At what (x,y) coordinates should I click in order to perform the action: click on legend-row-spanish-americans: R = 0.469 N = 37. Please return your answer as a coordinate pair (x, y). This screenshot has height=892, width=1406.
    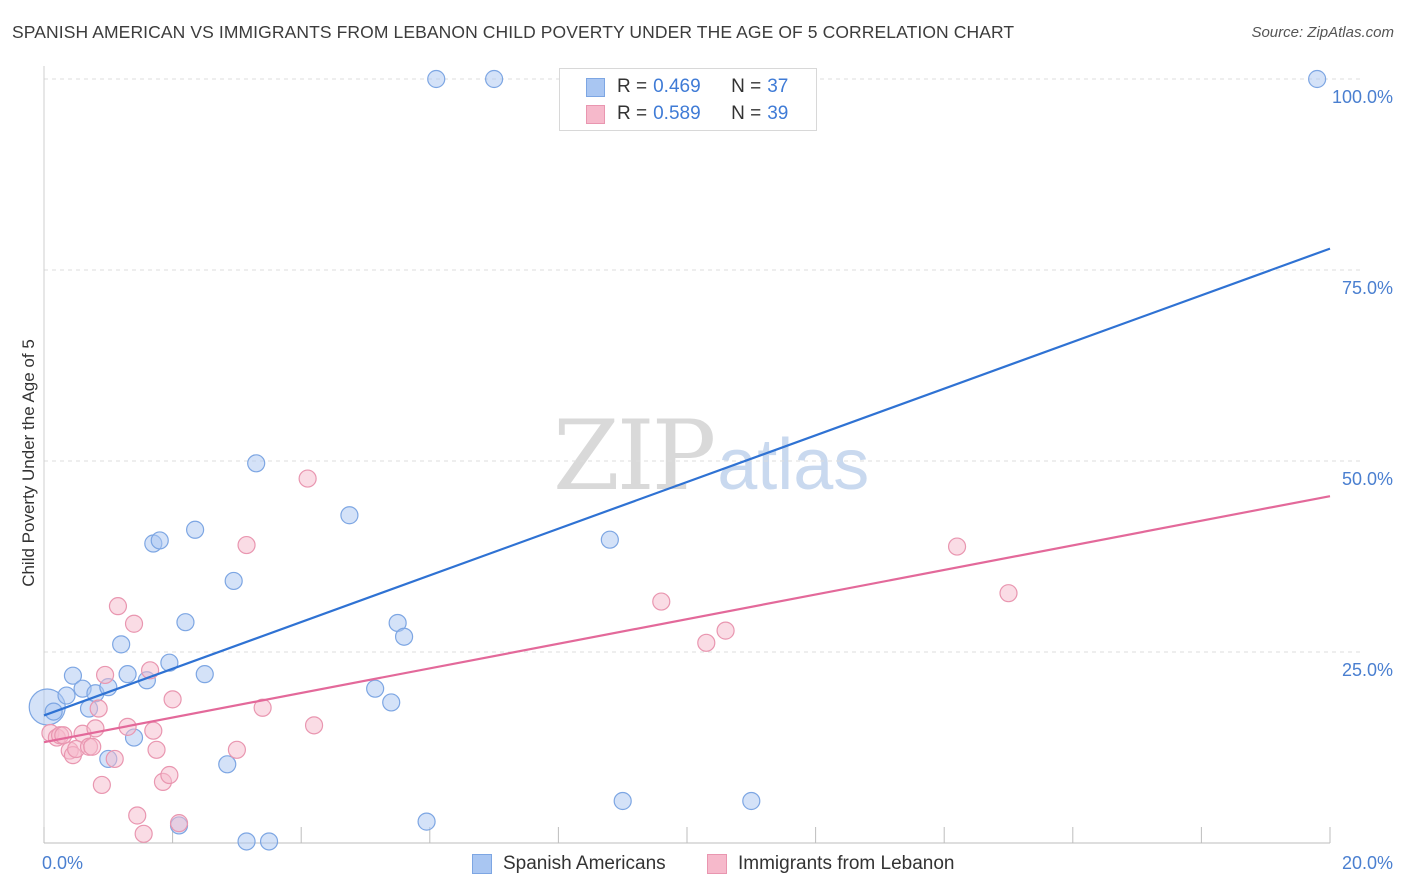
    Looking at the image, I should click on (687, 87).